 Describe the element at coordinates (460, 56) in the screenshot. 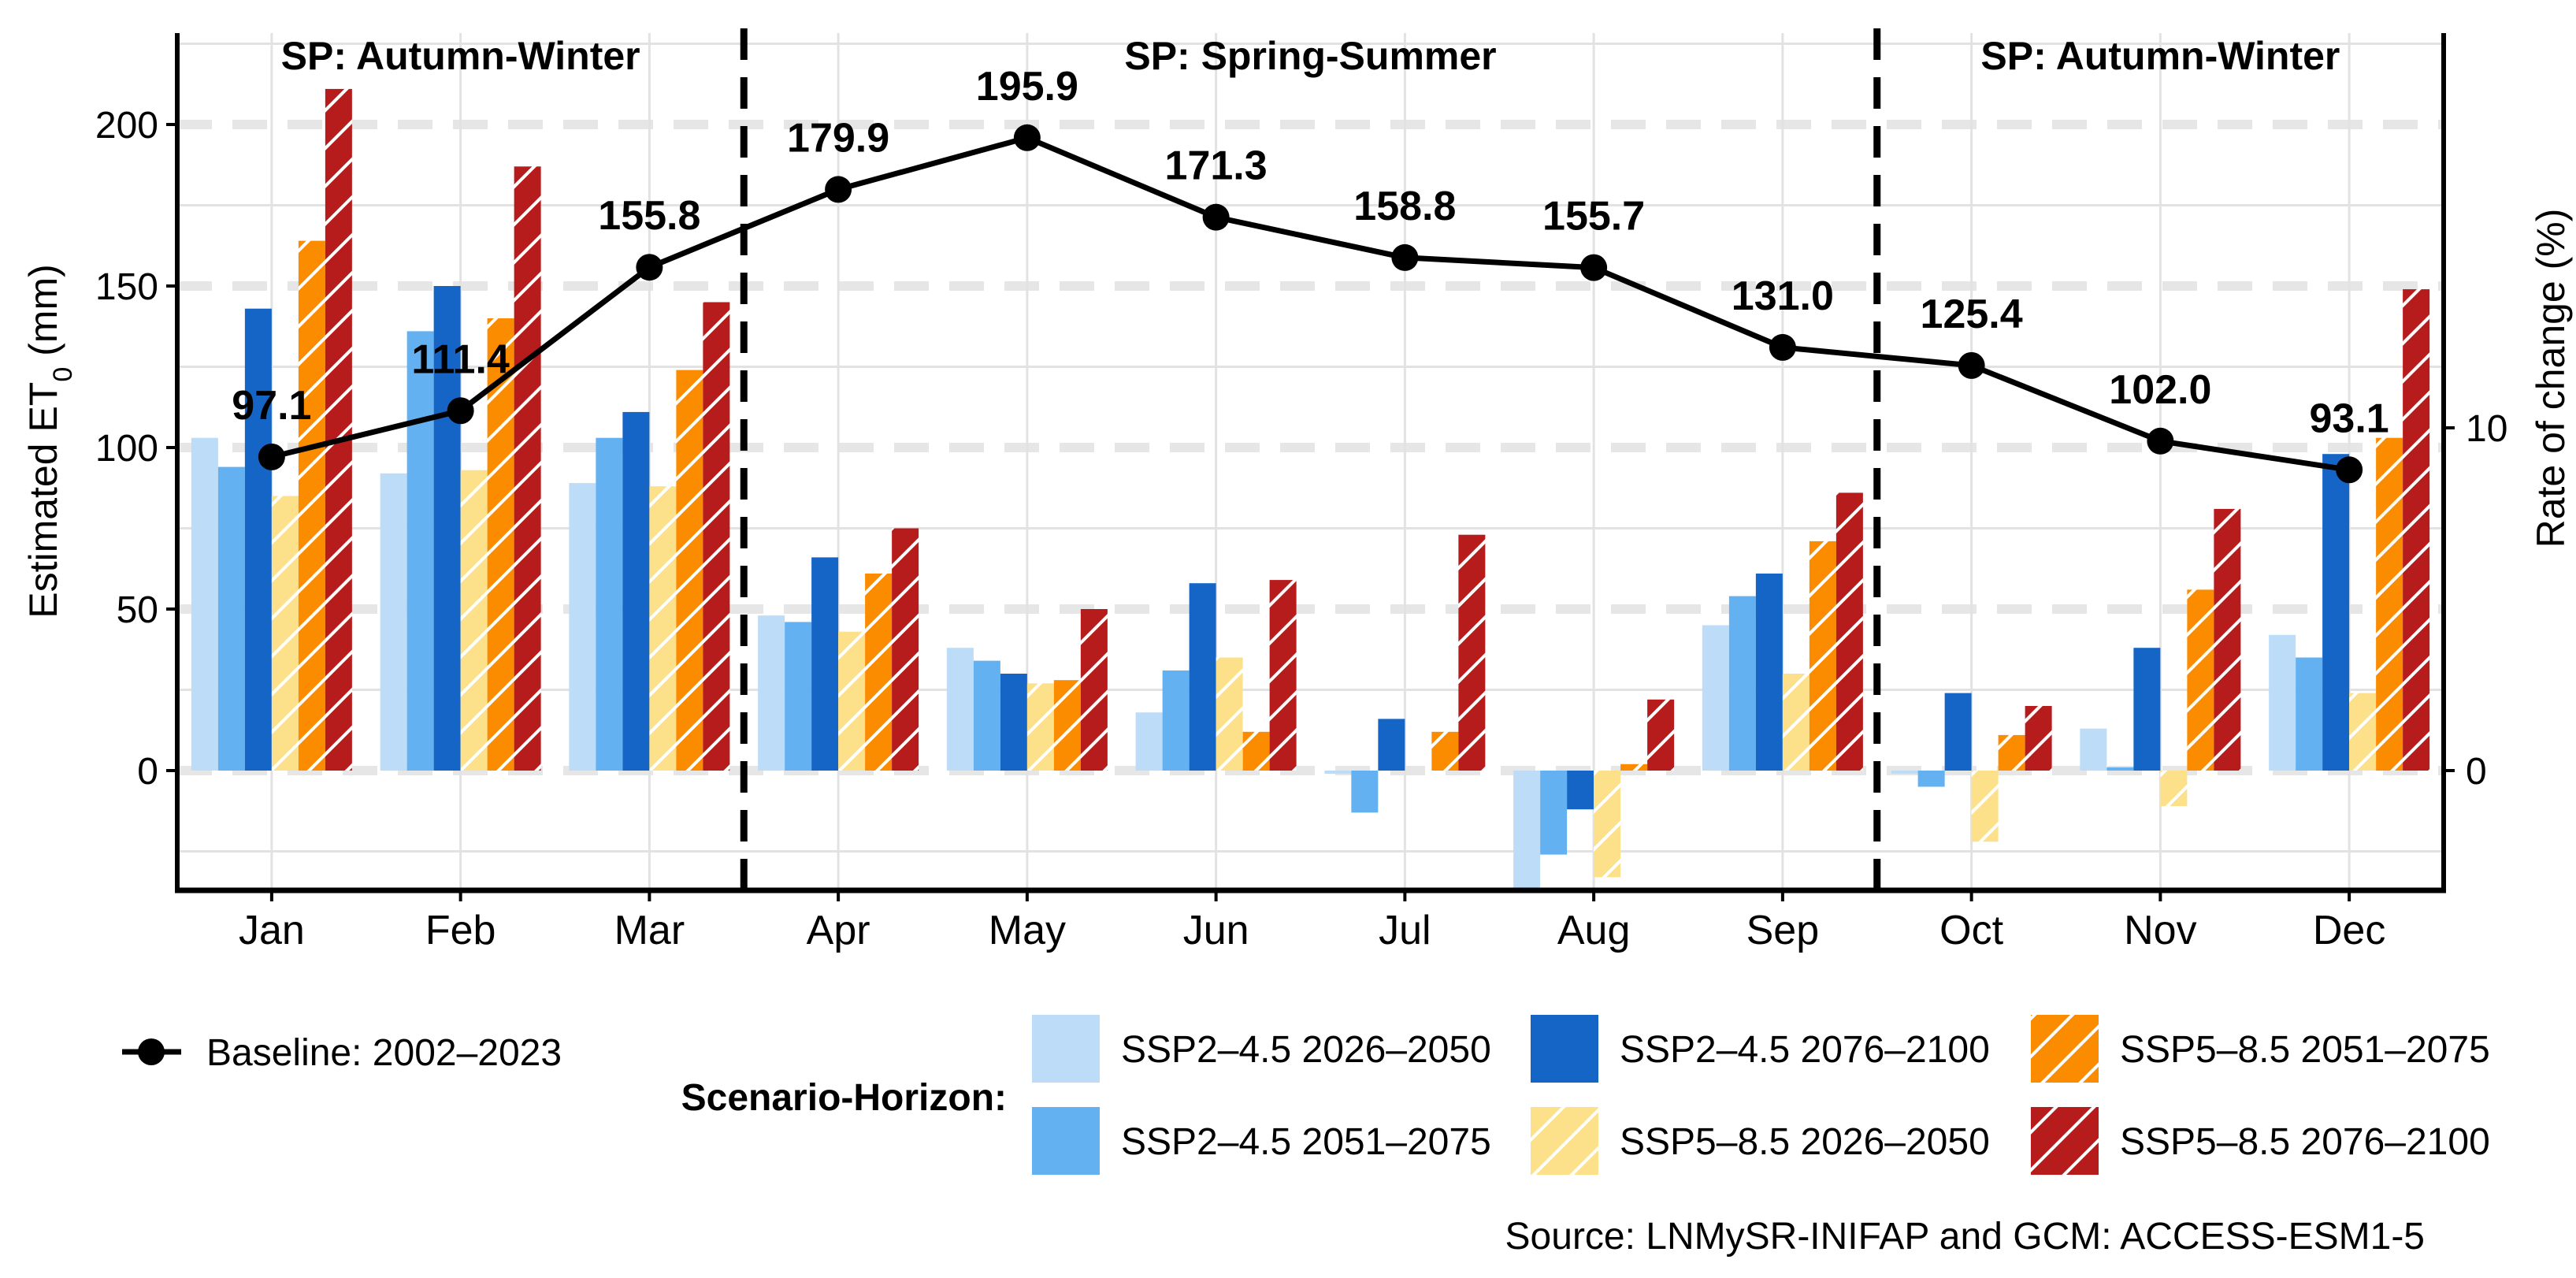

I see `period-label: SP: Autumn-Winter` at that location.